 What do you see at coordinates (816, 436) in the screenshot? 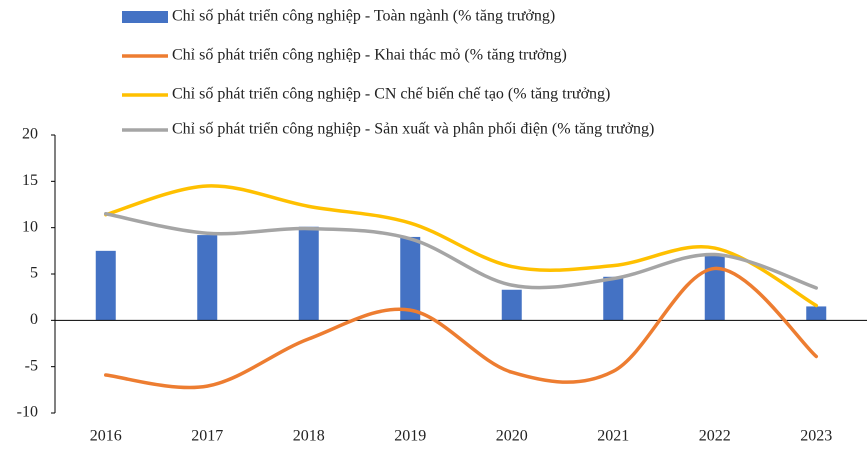
I see `x-tick-label: 2023` at bounding box center [816, 436].